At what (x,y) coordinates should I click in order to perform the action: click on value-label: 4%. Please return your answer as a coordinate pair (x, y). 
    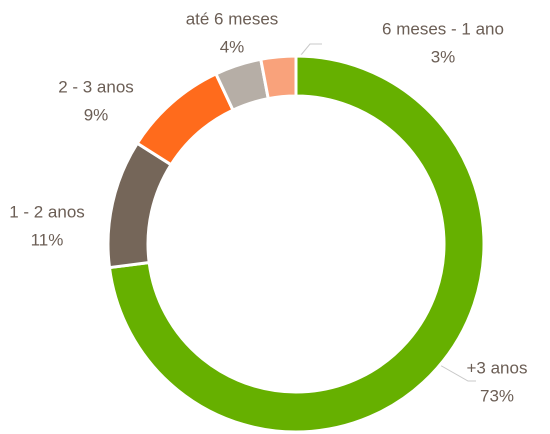
    Looking at the image, I should click on (232, 46).